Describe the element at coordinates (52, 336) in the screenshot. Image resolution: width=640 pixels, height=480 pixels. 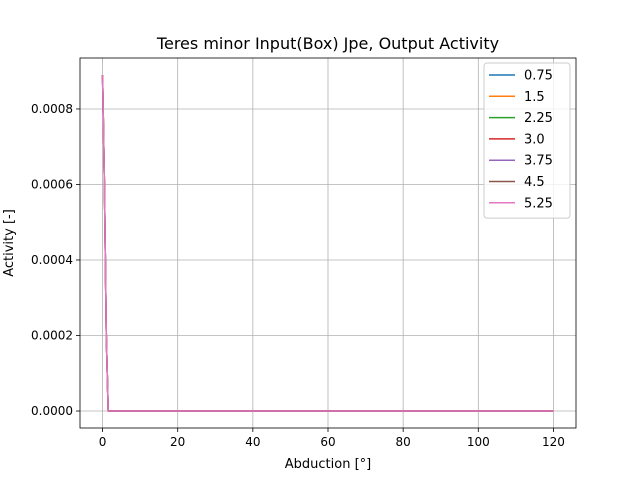
I see `y-tick-label: 0.0002` at that location.